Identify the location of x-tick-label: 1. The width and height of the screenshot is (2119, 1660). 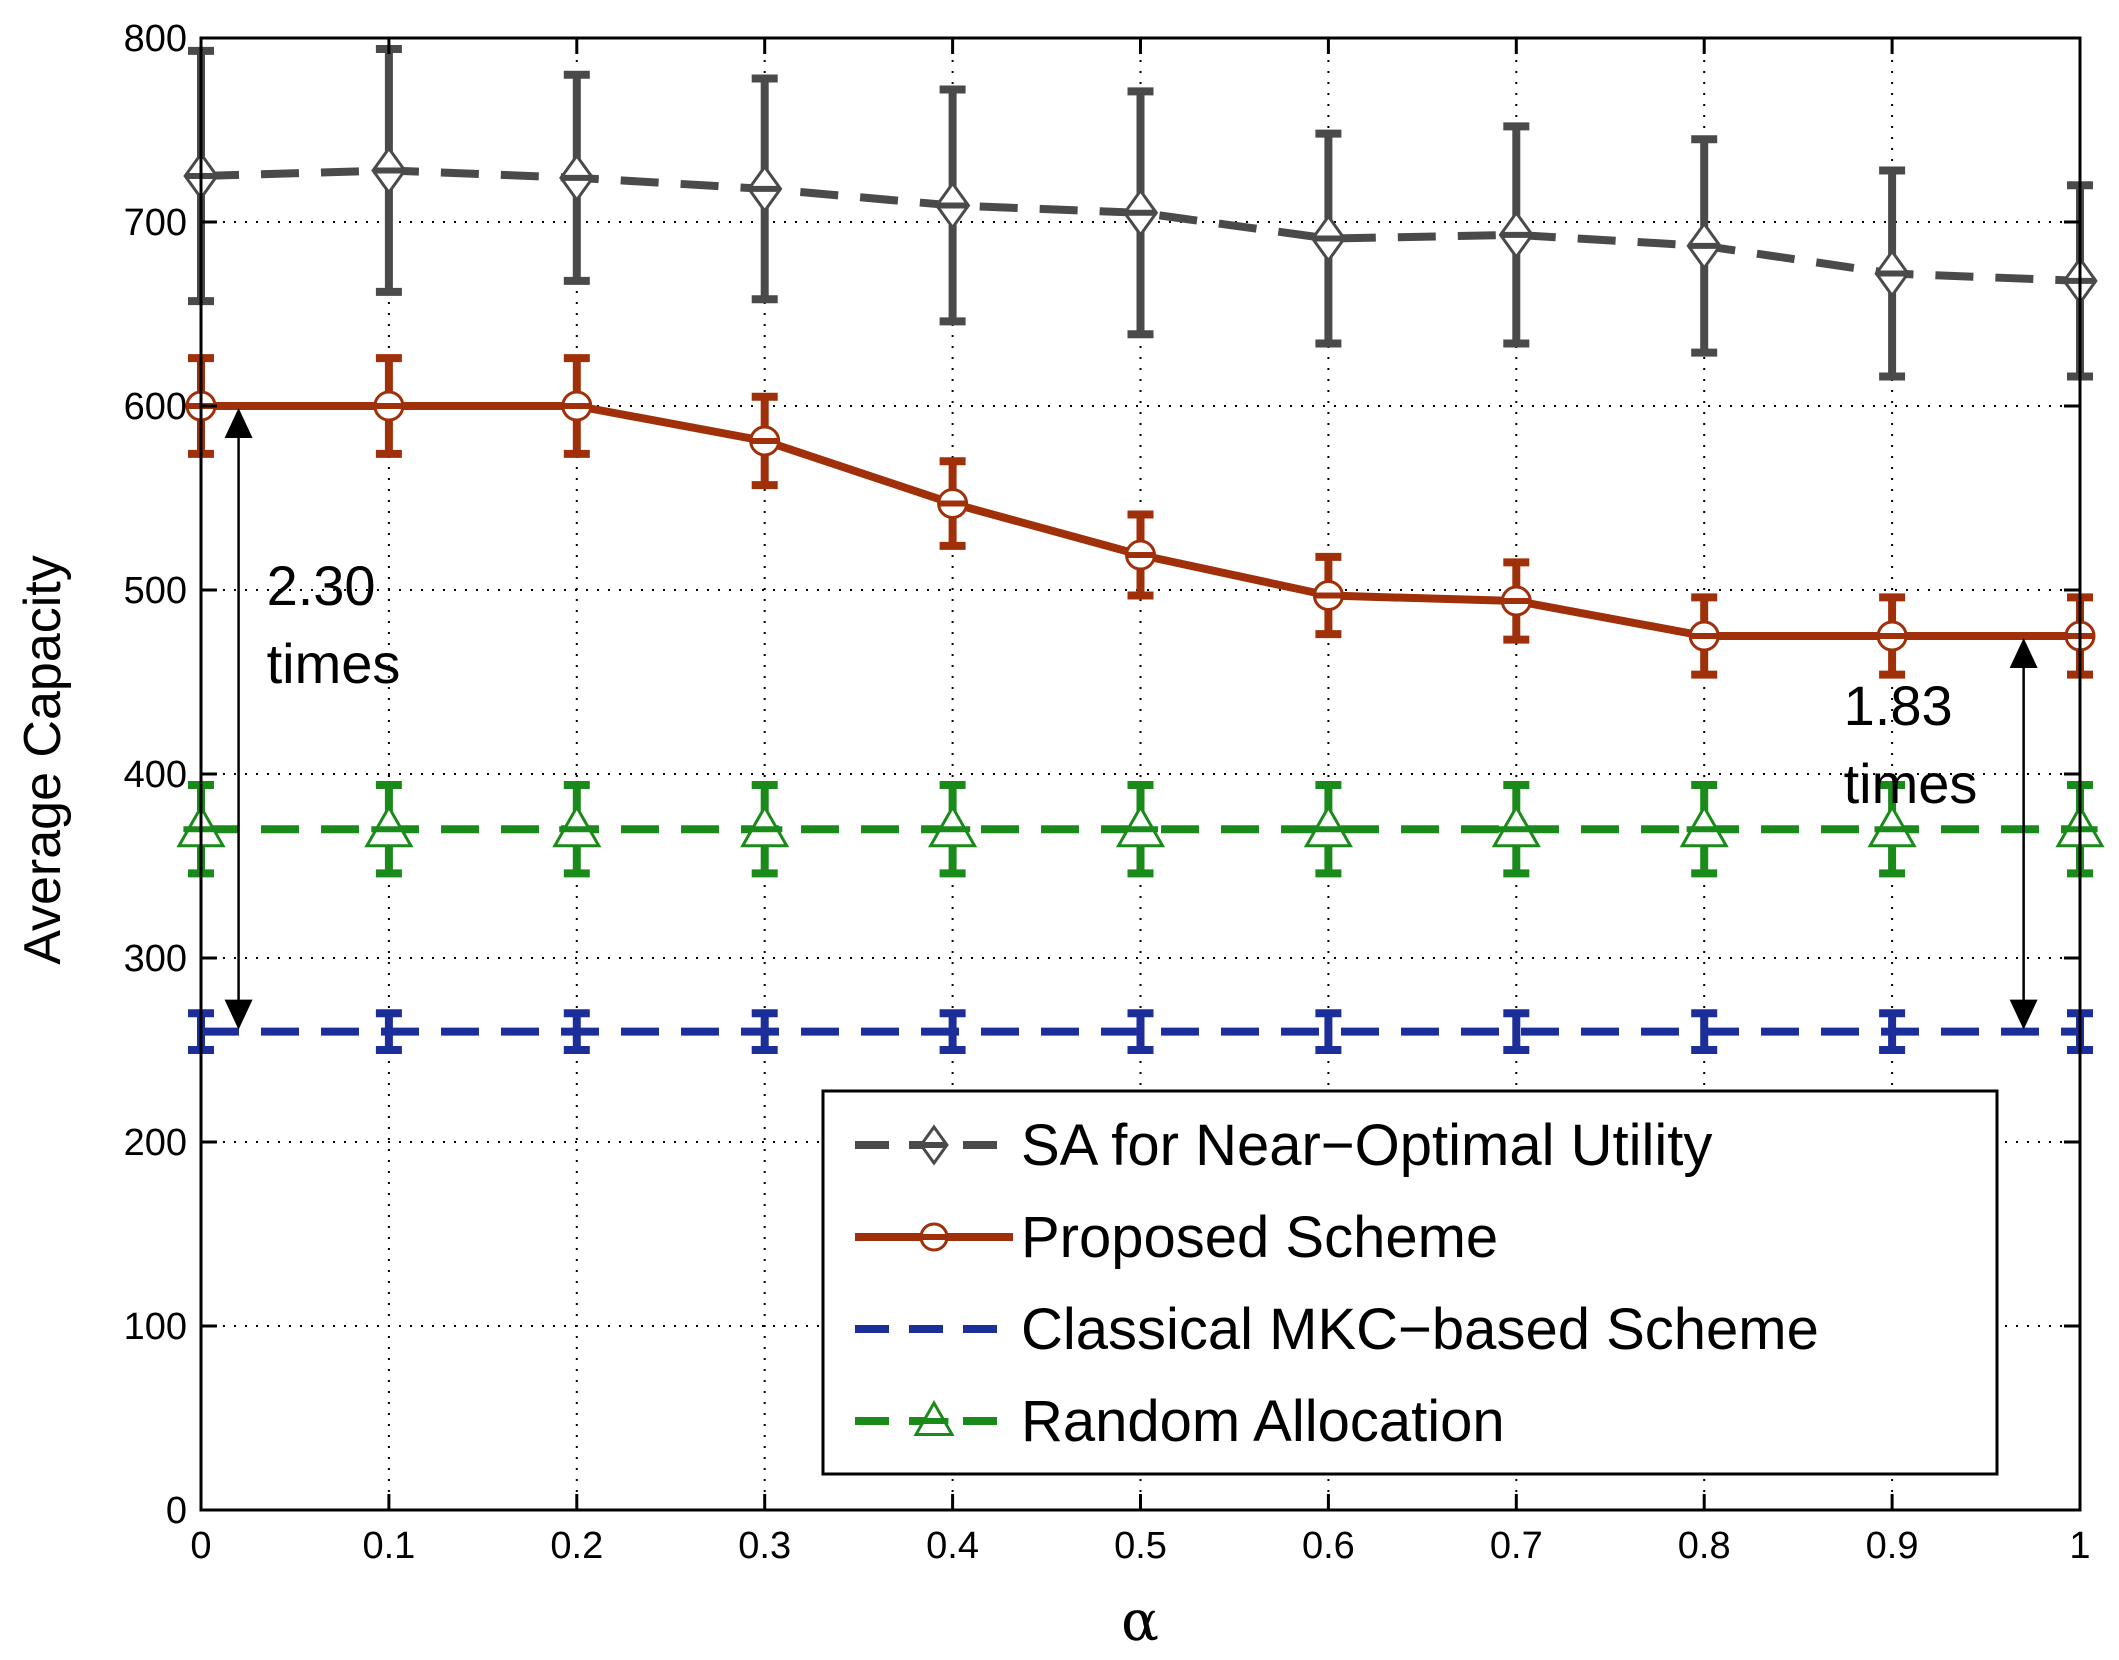
(2079, 1546).